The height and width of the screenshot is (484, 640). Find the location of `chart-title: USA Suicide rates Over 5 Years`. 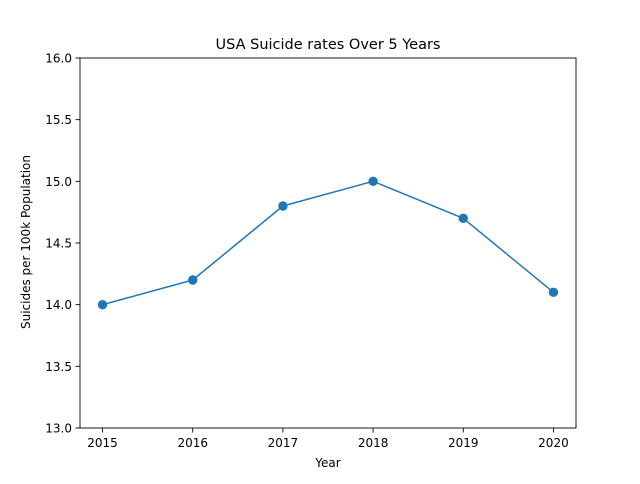

chart-title: USA Suicide rates Over 5 Years is located at coordinates (328, 45).